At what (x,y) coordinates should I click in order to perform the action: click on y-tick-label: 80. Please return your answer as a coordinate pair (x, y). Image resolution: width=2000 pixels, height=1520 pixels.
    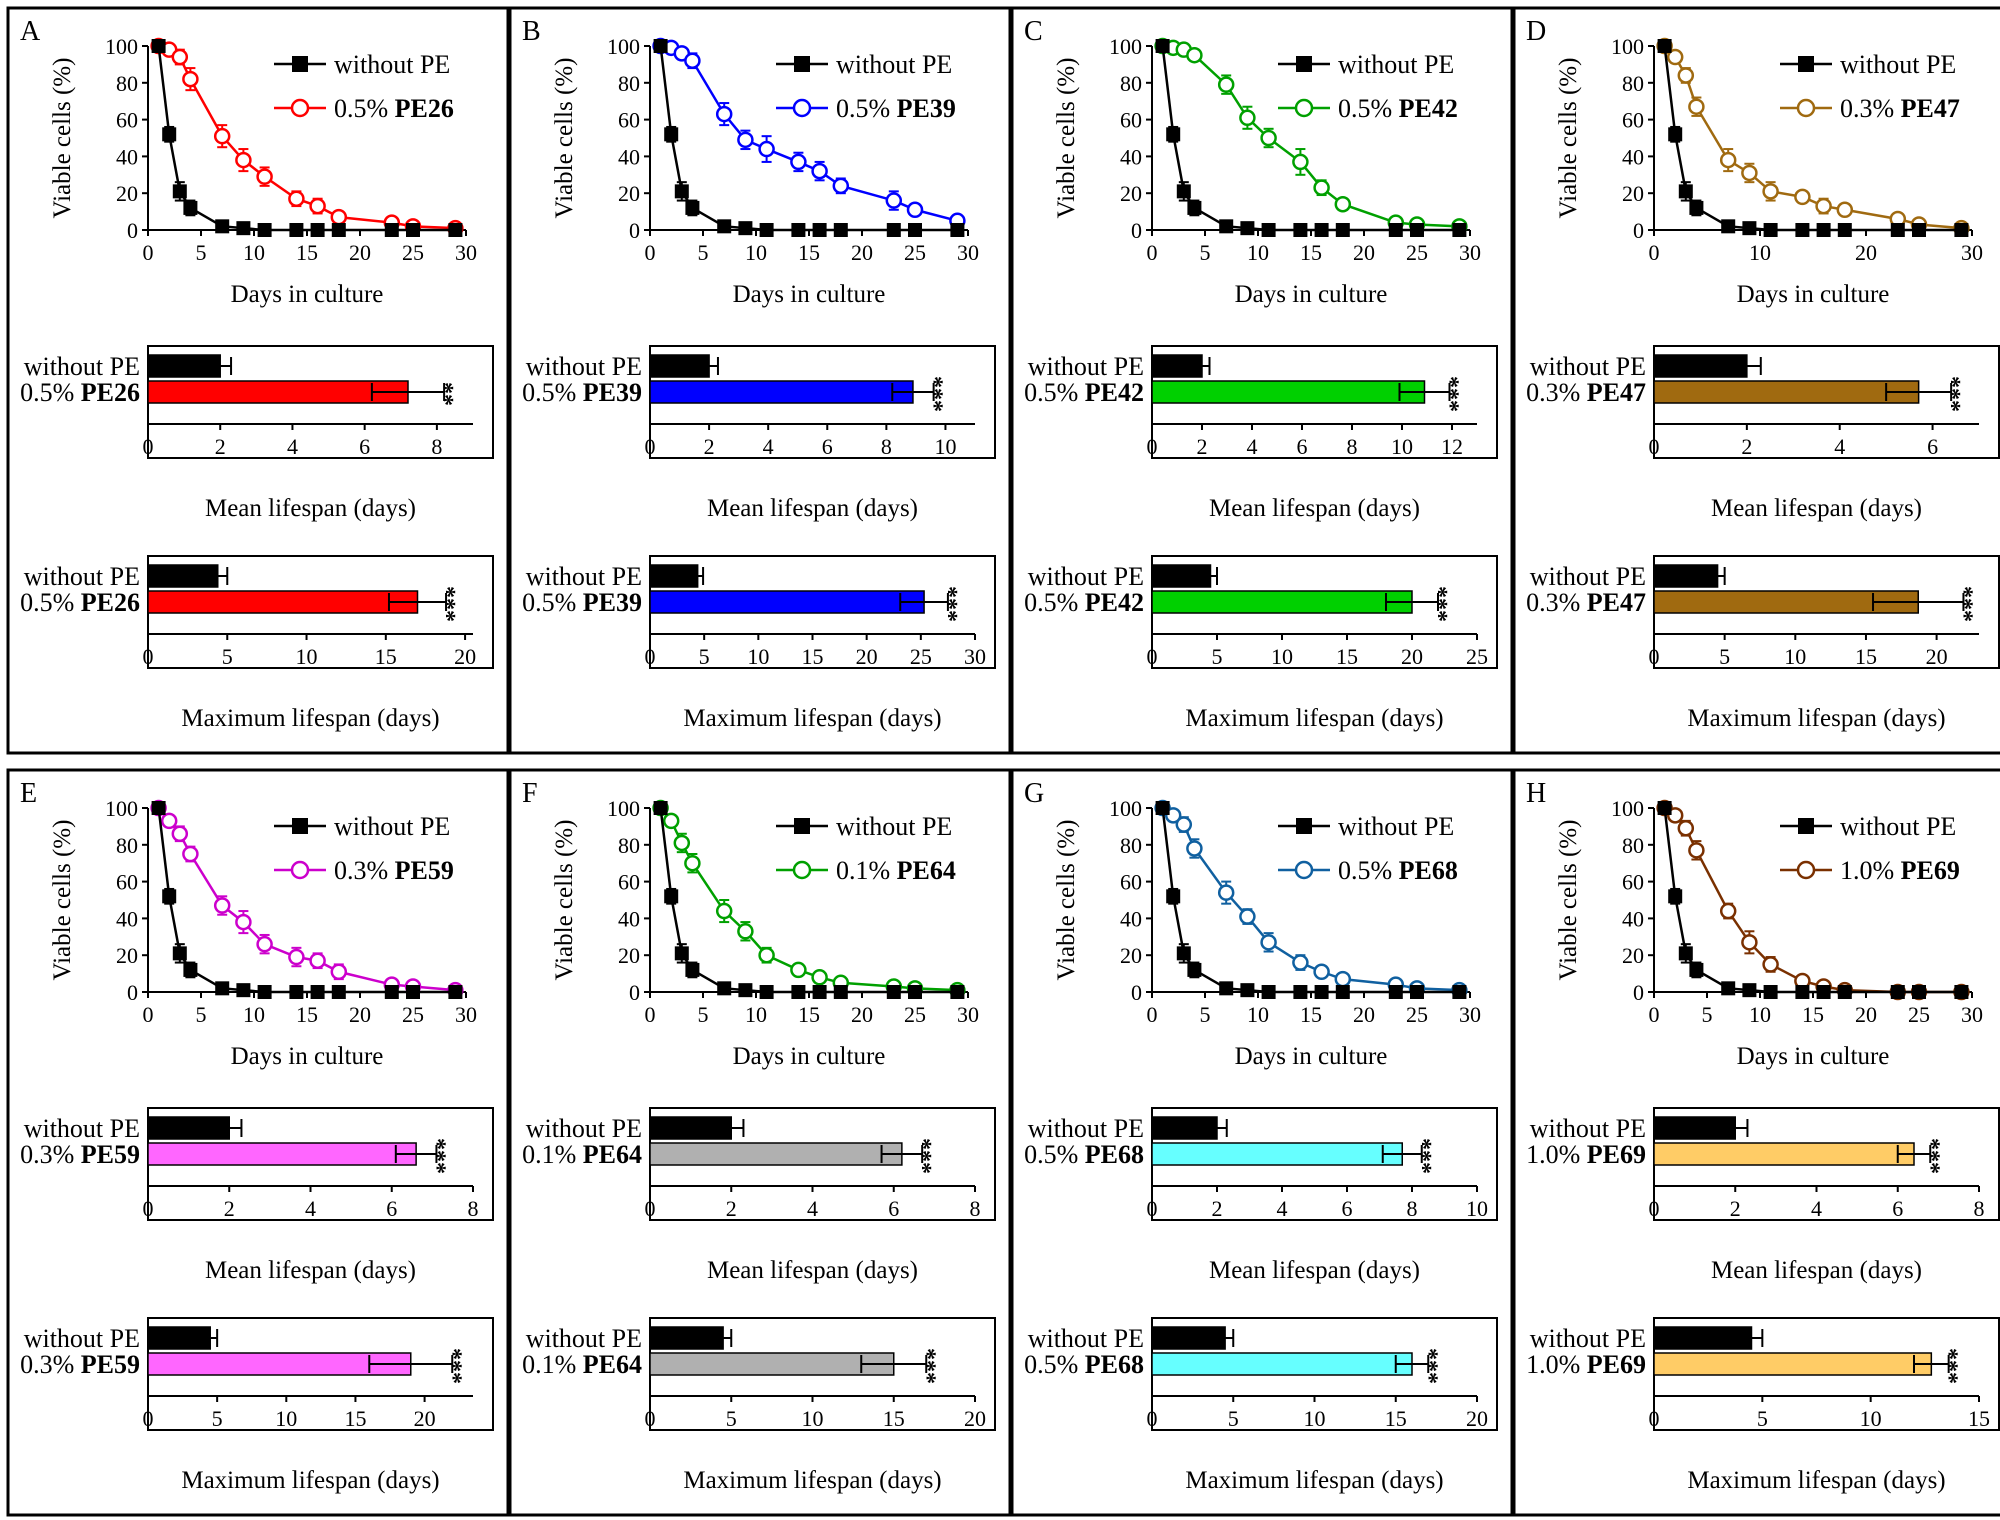
    Looking at the image, I should click on (127, 845).